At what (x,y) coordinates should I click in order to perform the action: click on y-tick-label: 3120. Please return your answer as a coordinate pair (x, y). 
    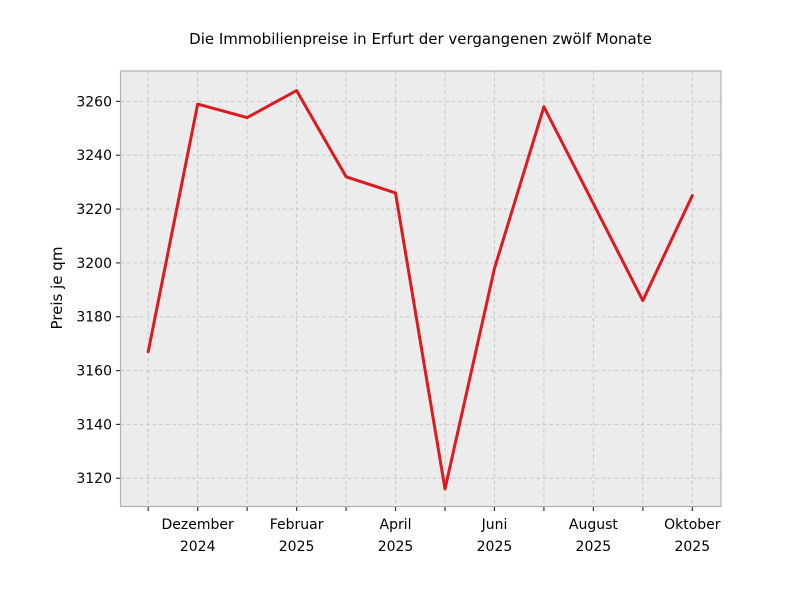
    Looking at the image, I should click on (94, 479).